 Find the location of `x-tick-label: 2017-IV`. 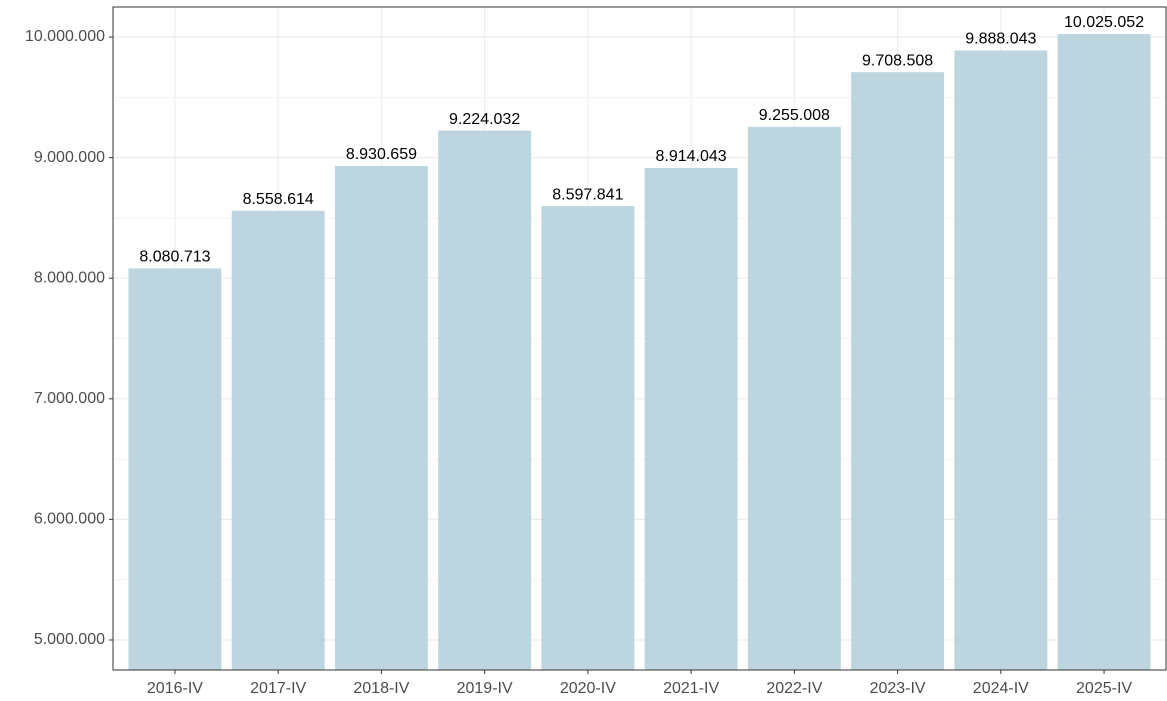

x-tick-label: 2017-IV is located at coordinates (278, 688).